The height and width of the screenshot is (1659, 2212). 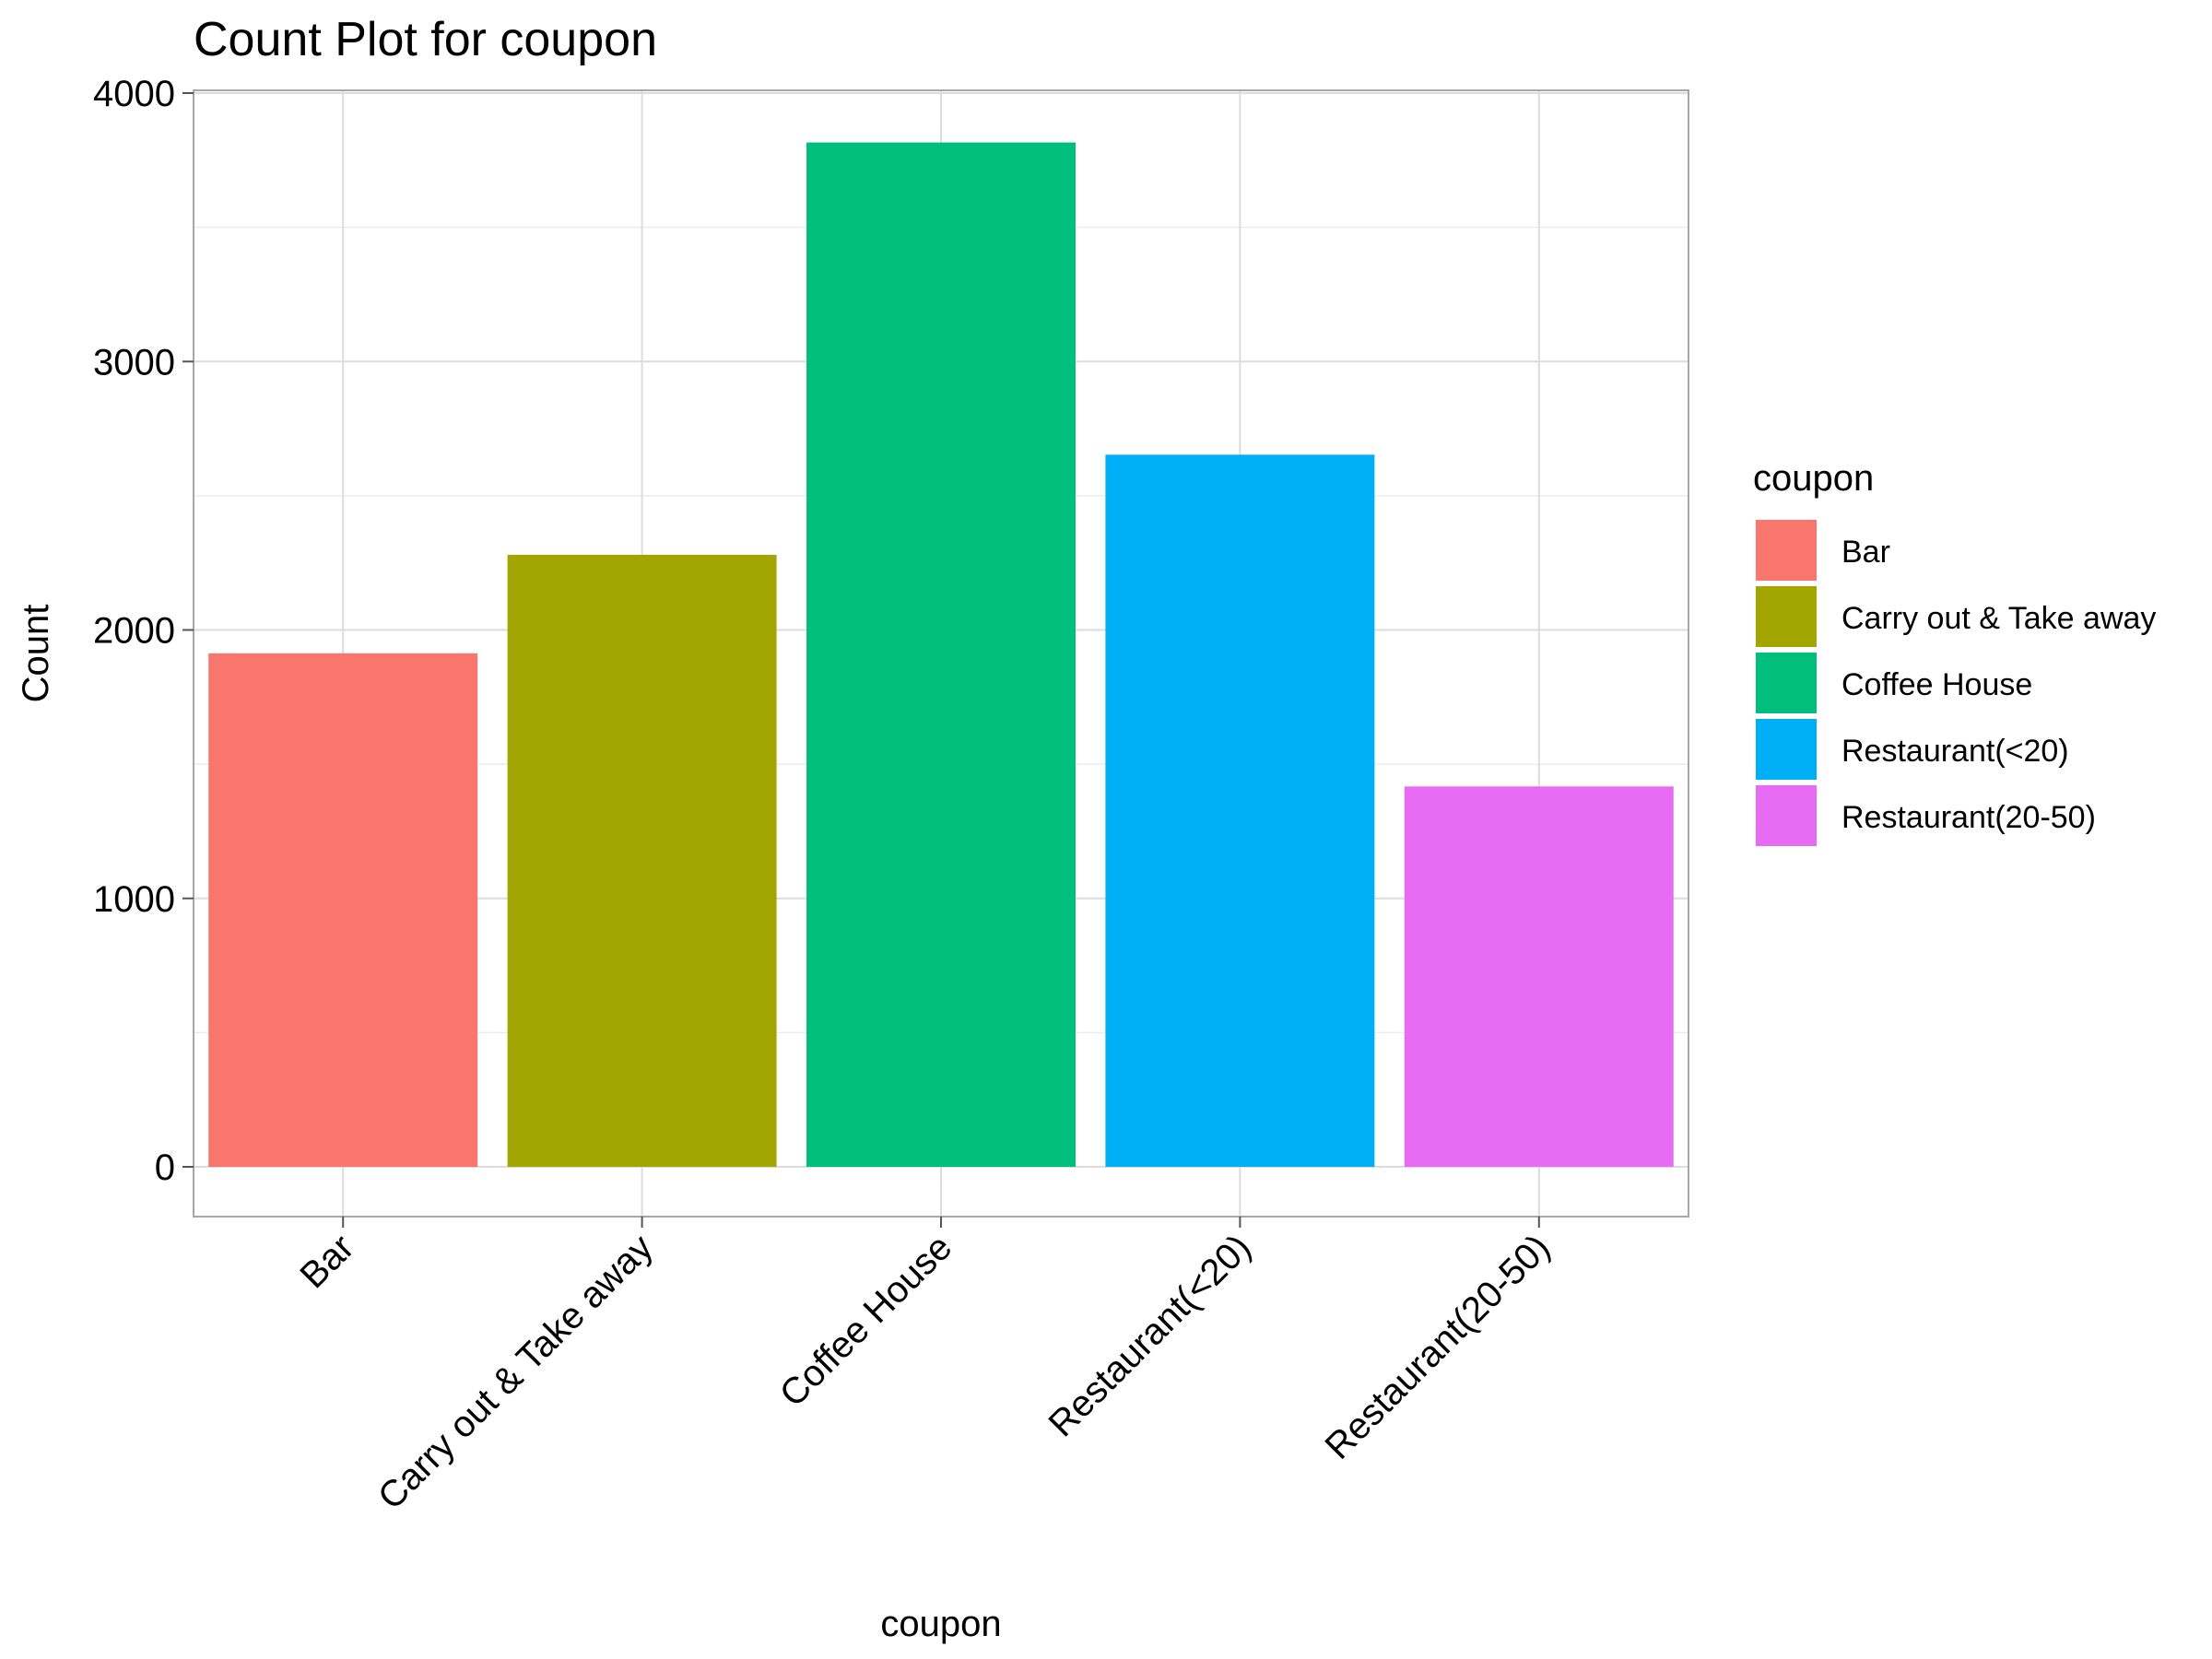 What do you see at coordinates (1968, 817) in the screenshot?
I see `legend-label: Restaurant(20-50)` at bounding box center [1968, 817].